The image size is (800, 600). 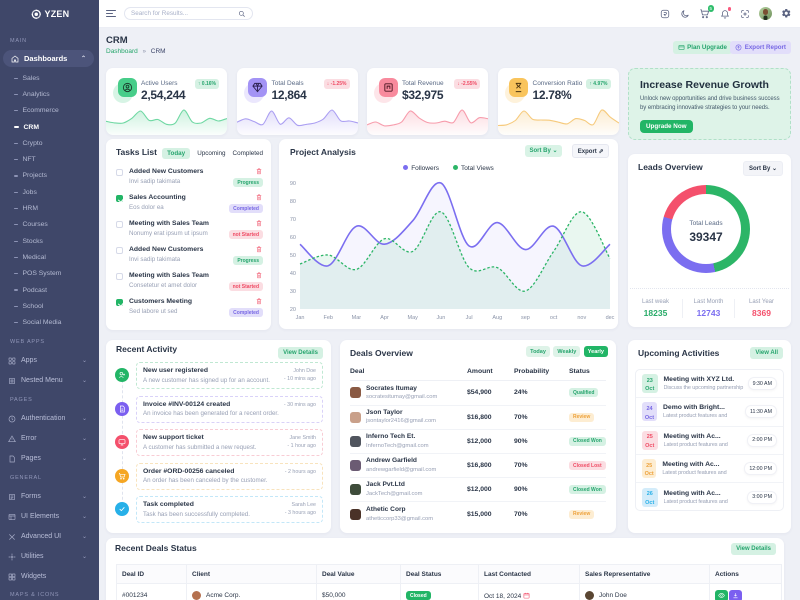 What do you see at coordinates (327, 318) in the screenshot?
I see `svg-text: Feb` at bounding box center [327, 318].